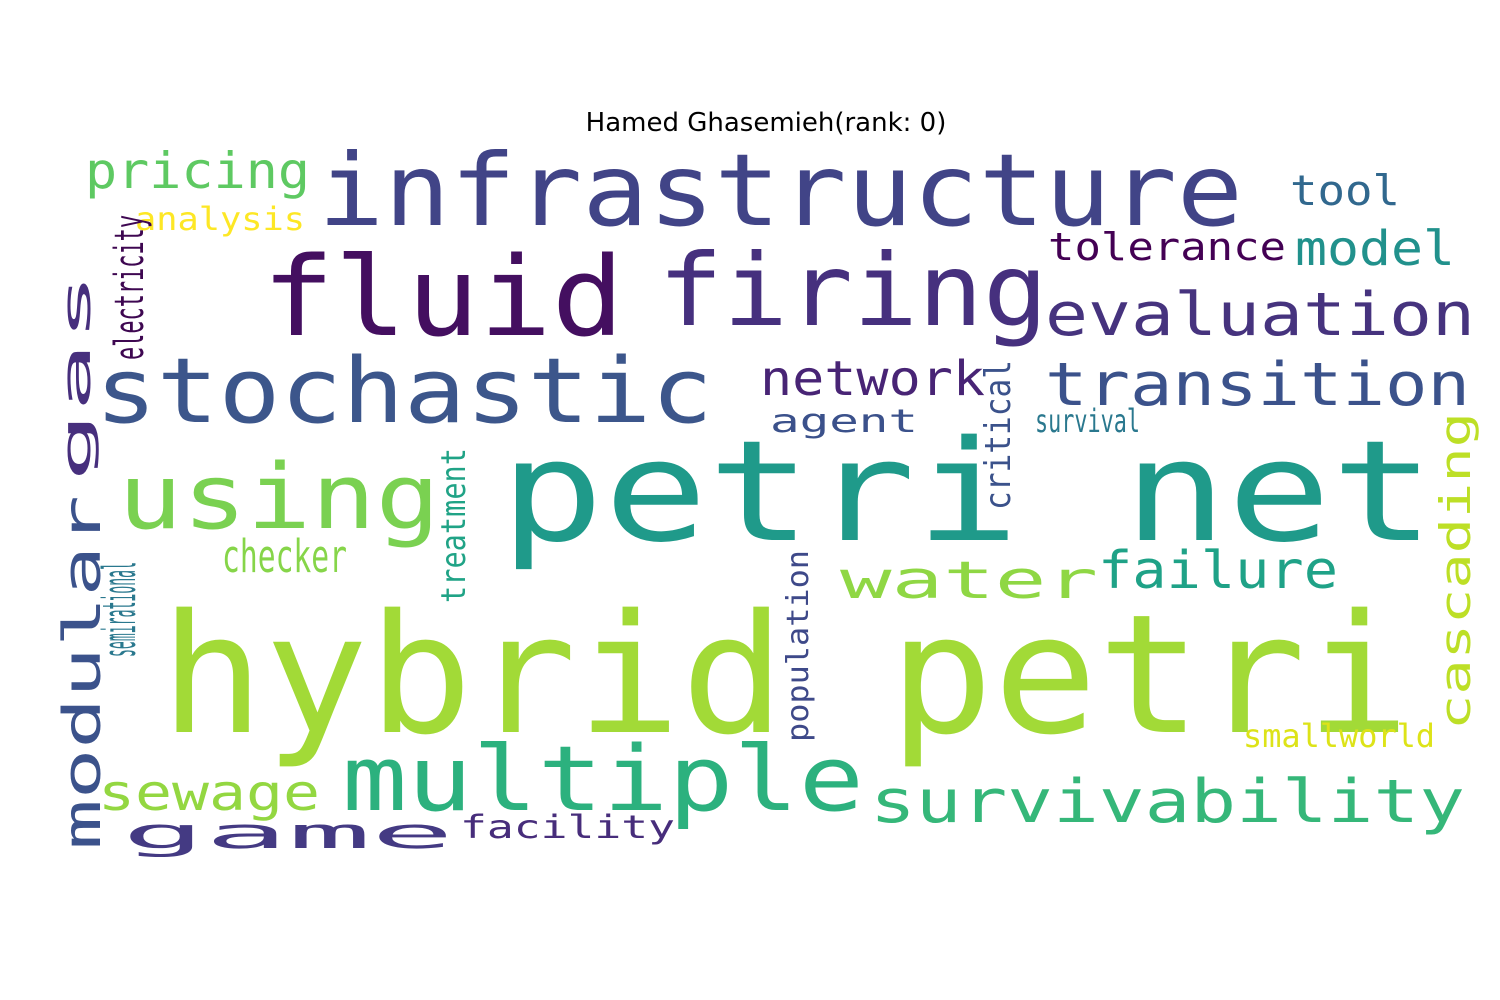 This screenshot has width=1500, height=1000. Describe the element at coordinates (1218, 571) in the screenshot. I see `word-failure: failure` at that location.